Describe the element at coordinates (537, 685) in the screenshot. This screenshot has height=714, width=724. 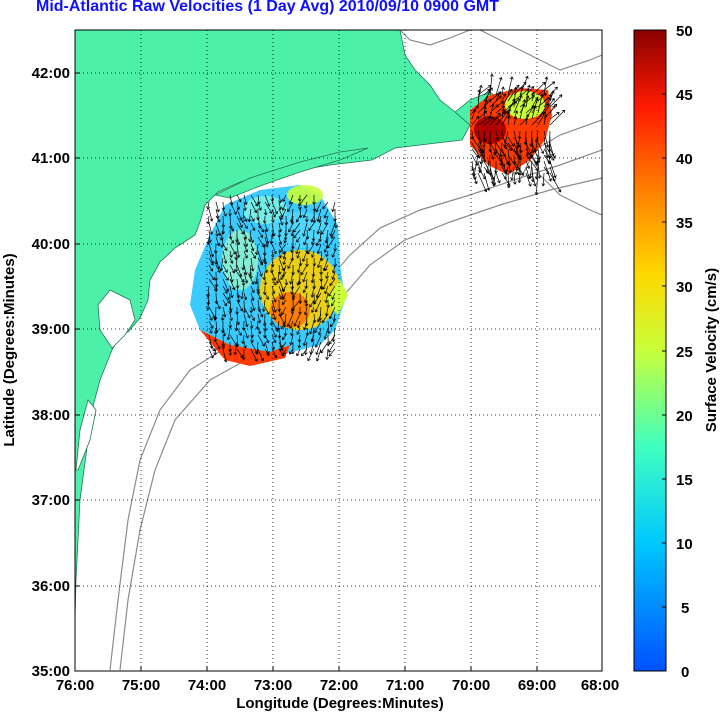
I see `x-tick: 69:00` at that location.